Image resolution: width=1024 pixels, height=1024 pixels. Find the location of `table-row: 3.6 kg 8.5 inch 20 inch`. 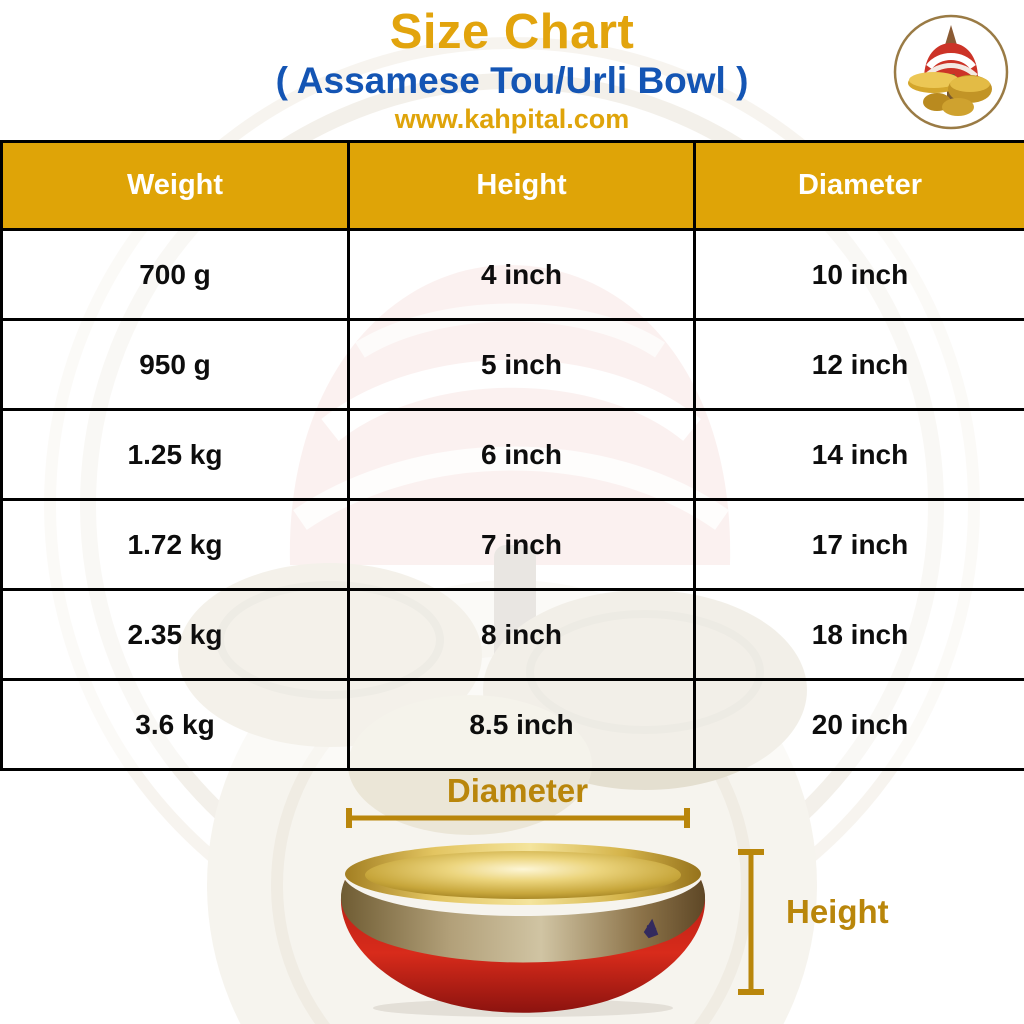

table-row: 3.6 kg 8.5 inch 20 inch is located at coordinates (512, 724).